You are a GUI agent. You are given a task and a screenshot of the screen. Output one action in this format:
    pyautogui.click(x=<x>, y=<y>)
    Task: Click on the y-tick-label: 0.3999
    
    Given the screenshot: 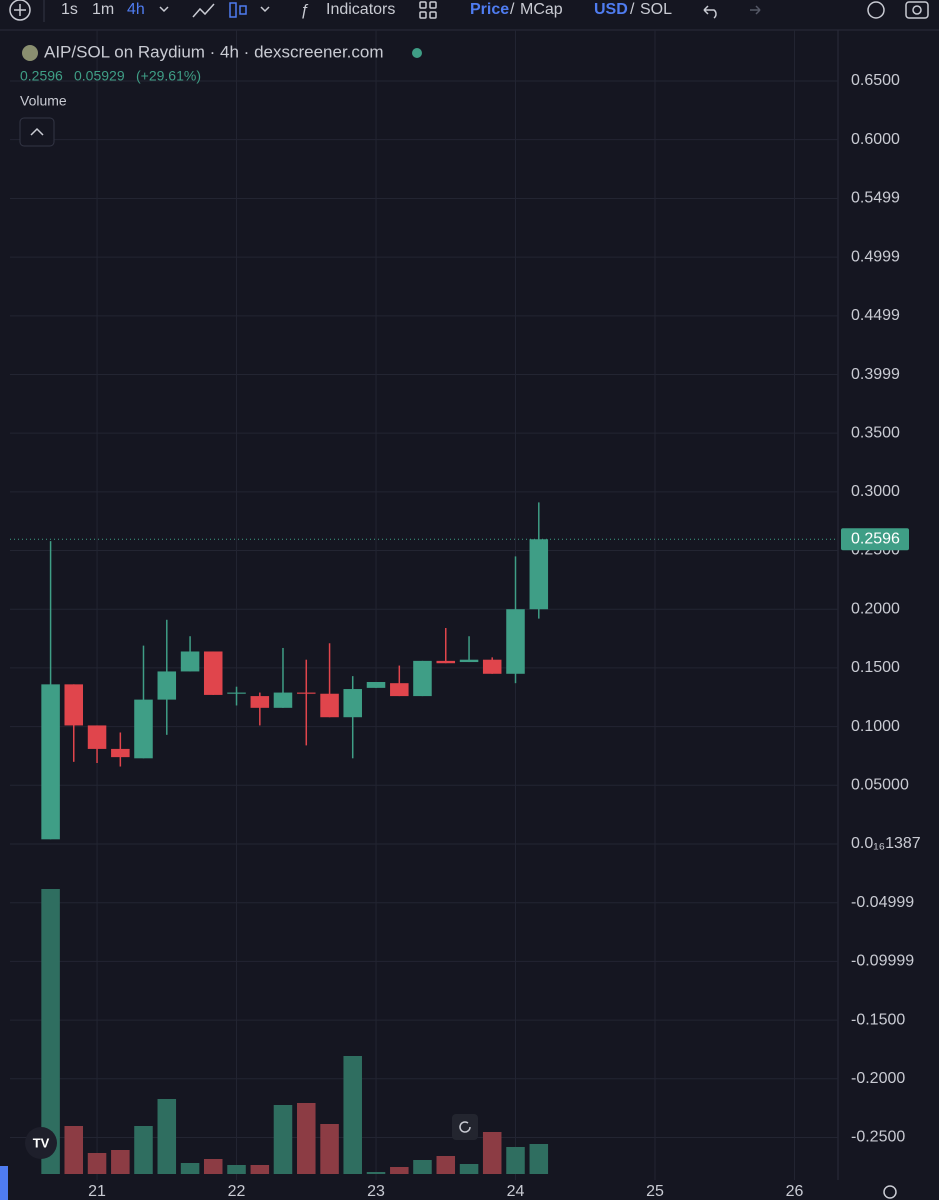 What is the action you would take?
    pyautogui.click(x=875, y=374)
    